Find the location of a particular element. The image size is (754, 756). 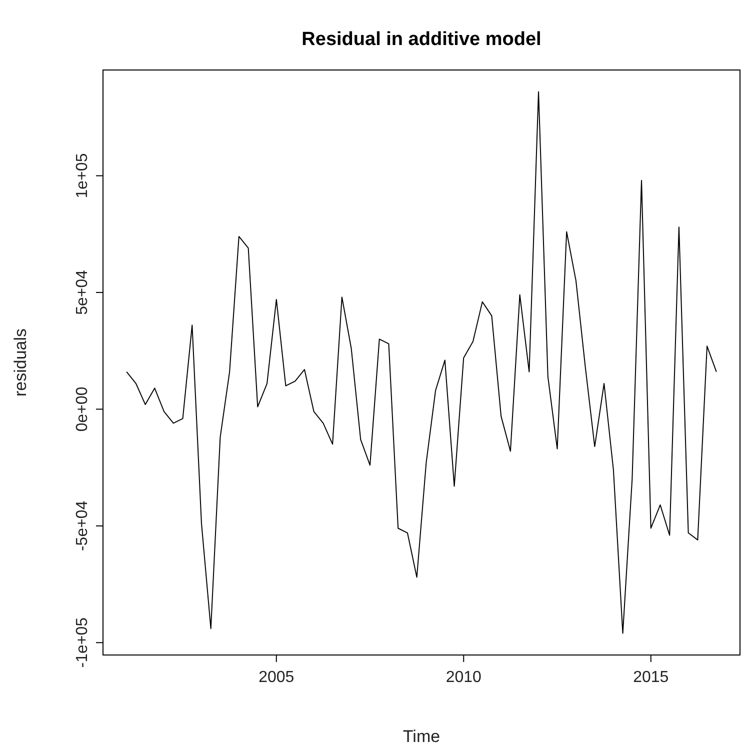

y-tick-label: 5e+04 is located at coordinates (82, 292).